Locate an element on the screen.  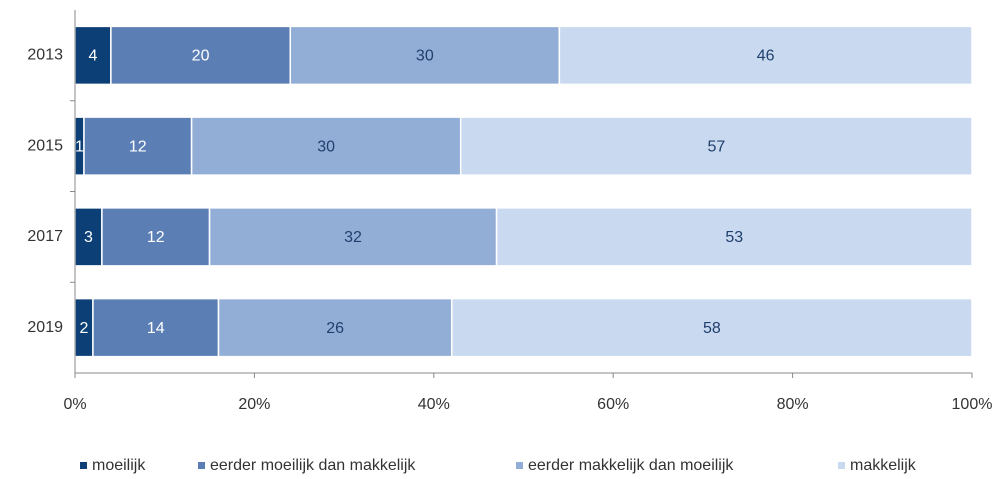
x-tick-label: 20% is located at coordinates (254, 404).